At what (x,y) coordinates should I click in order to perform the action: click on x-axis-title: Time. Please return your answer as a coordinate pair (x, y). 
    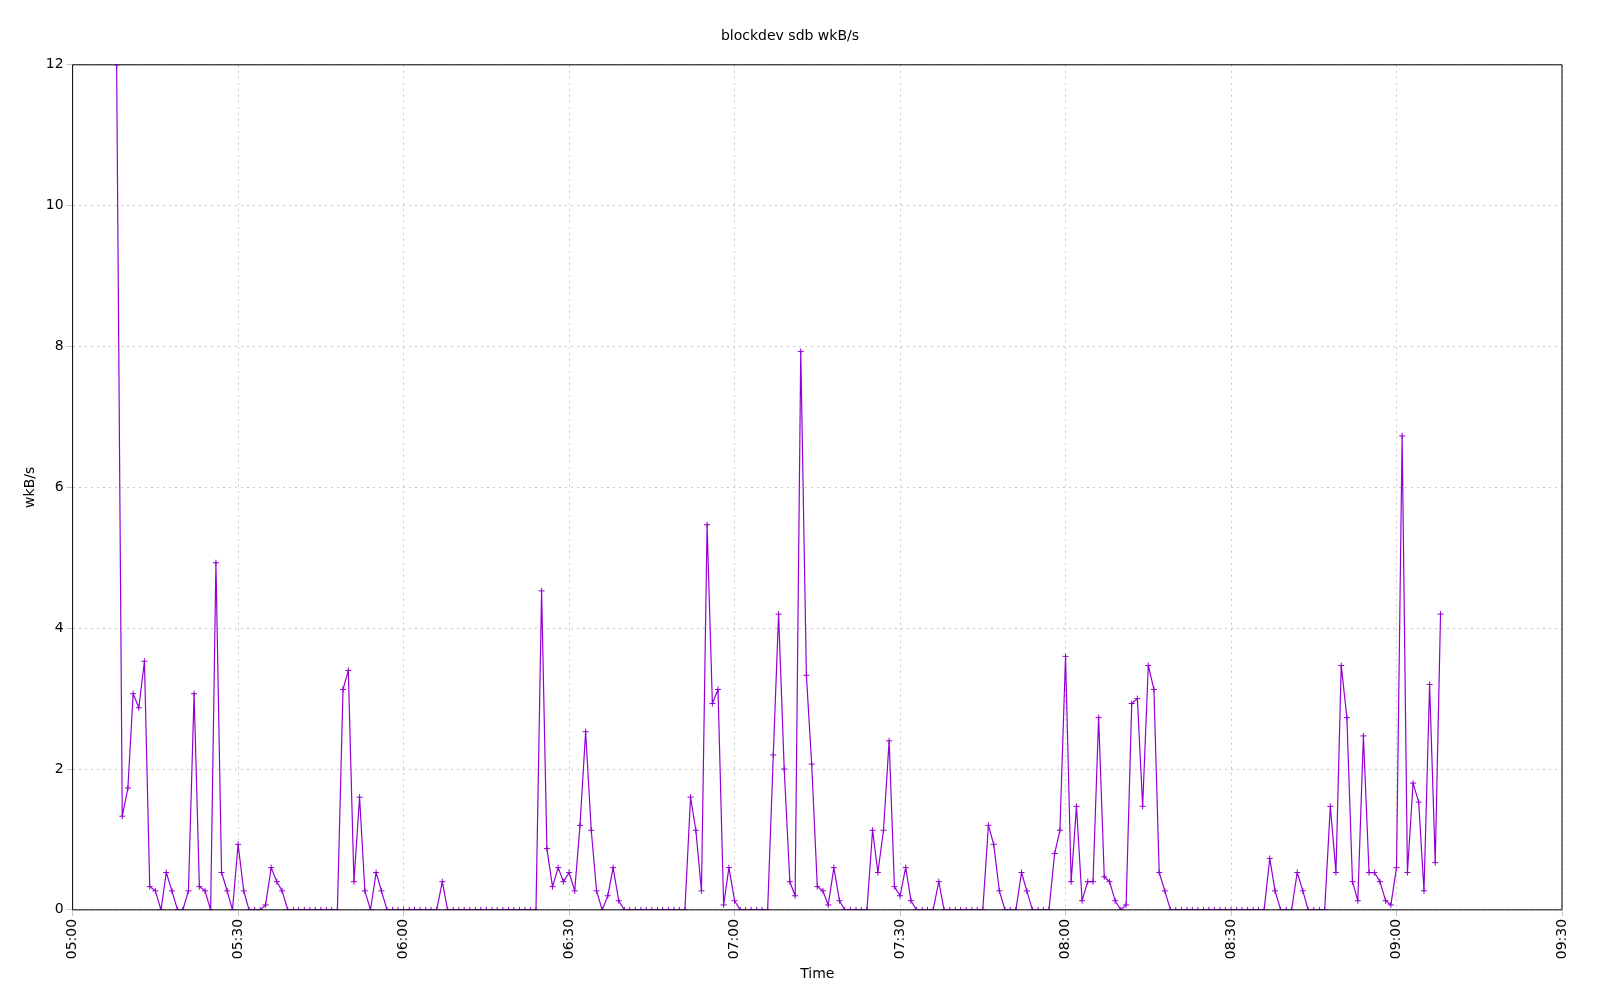
    Looking at the image, I should click on (817, 973).